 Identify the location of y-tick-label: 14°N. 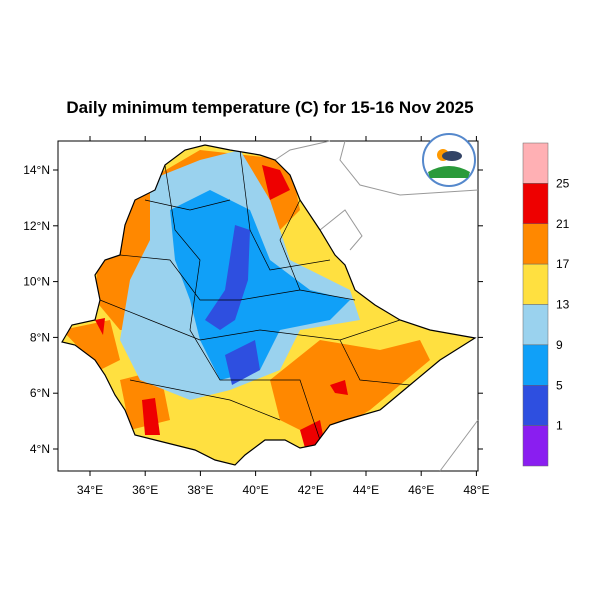
(36, 170).